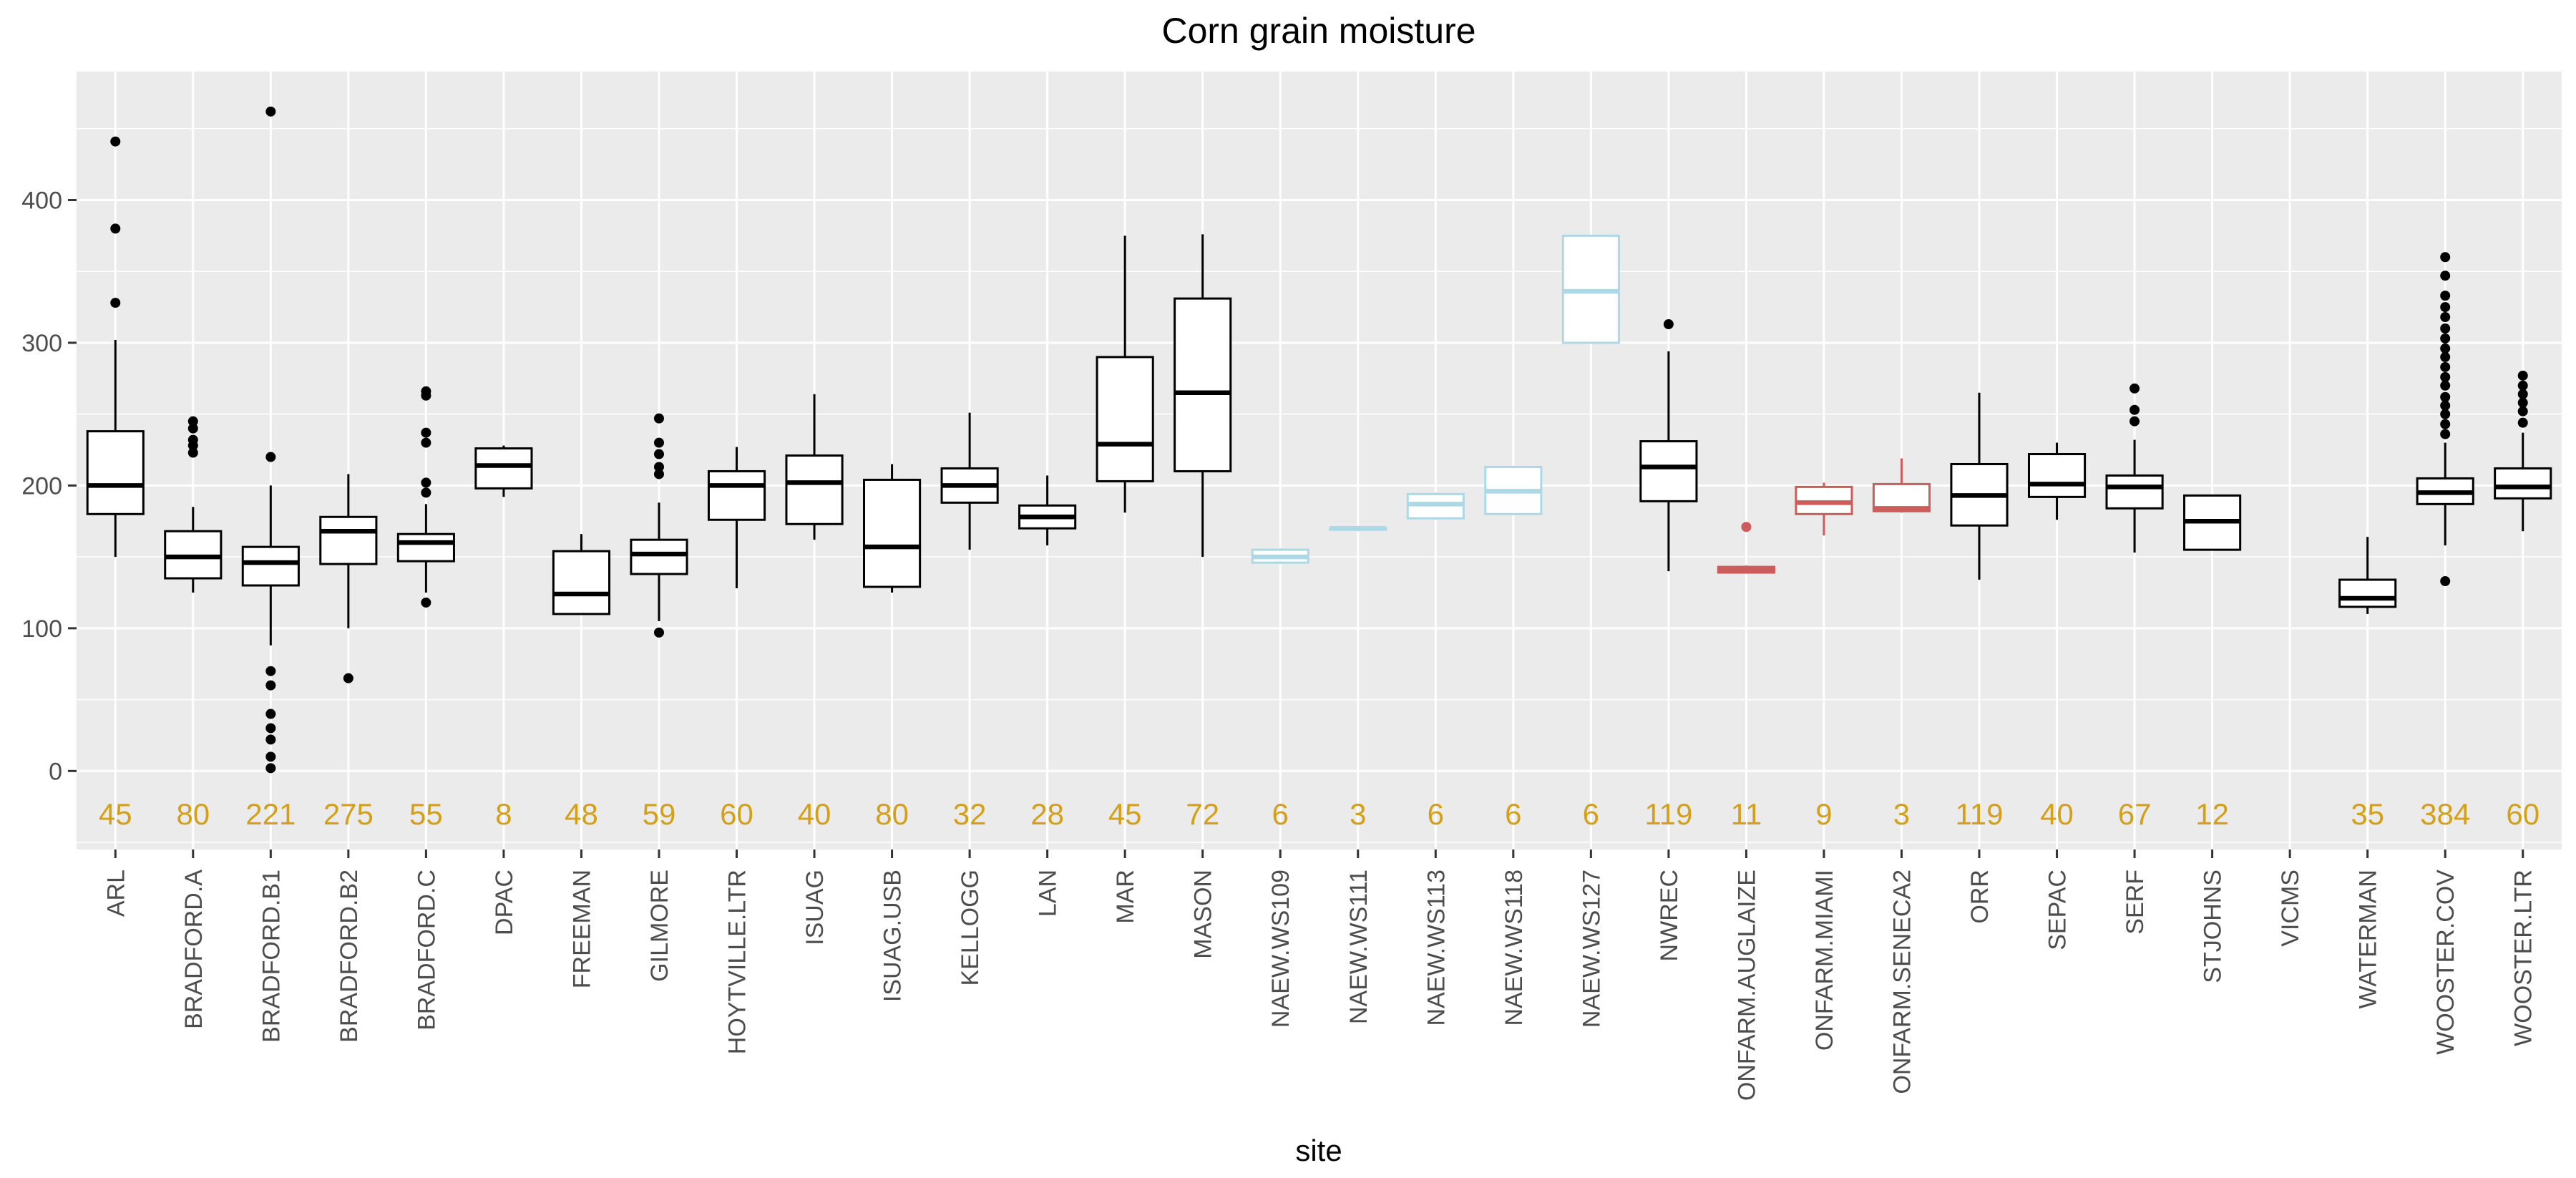 This screenshot has width=2576, height=1178. I want to click on x-tick-label: BRADFORD.C, so click(426, 950).